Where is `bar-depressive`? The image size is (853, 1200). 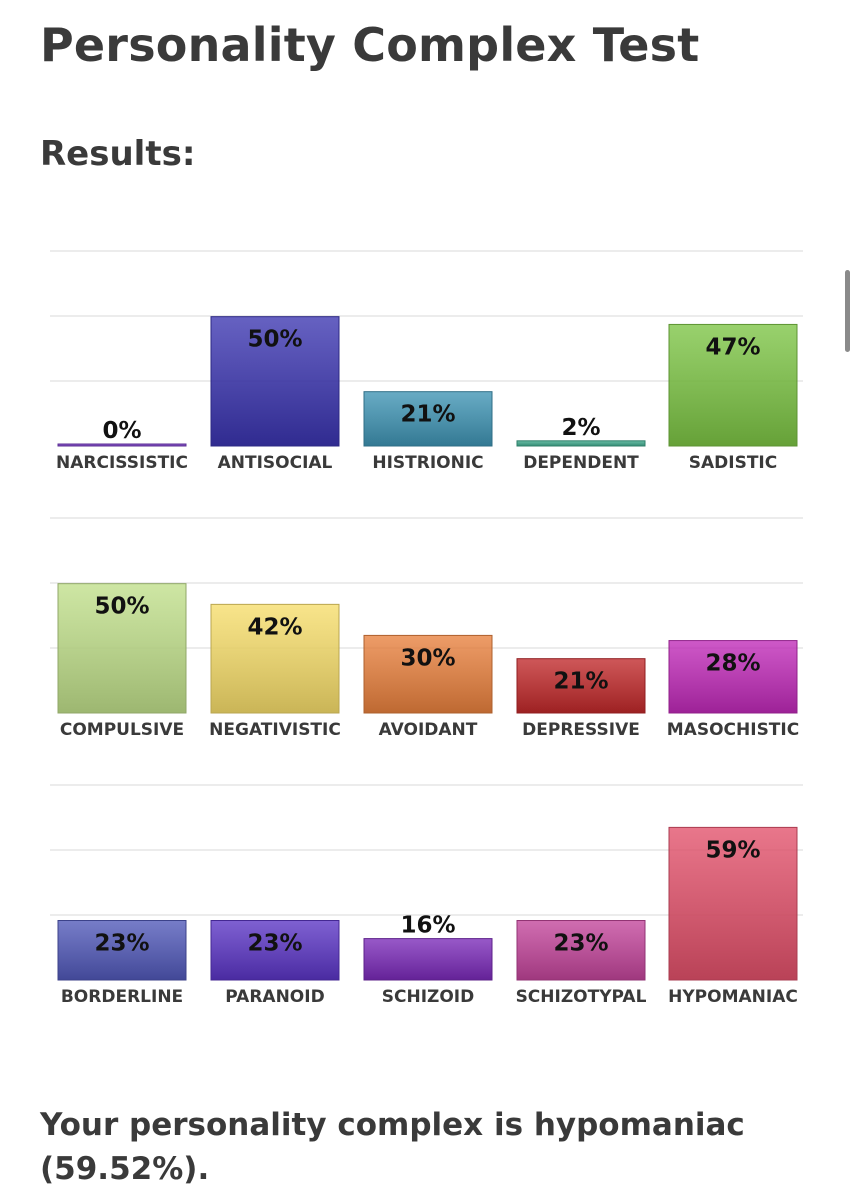
bar-depressive is located at coordinates (581, 686).